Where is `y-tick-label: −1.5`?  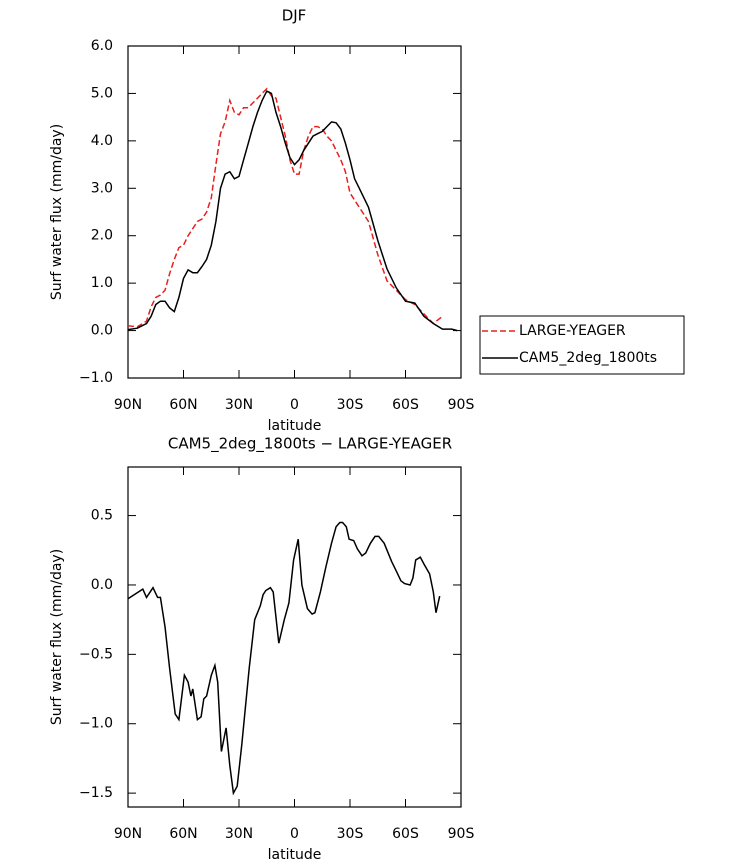 y-tick-label: −1.5 is located at coordinates (96, 793).